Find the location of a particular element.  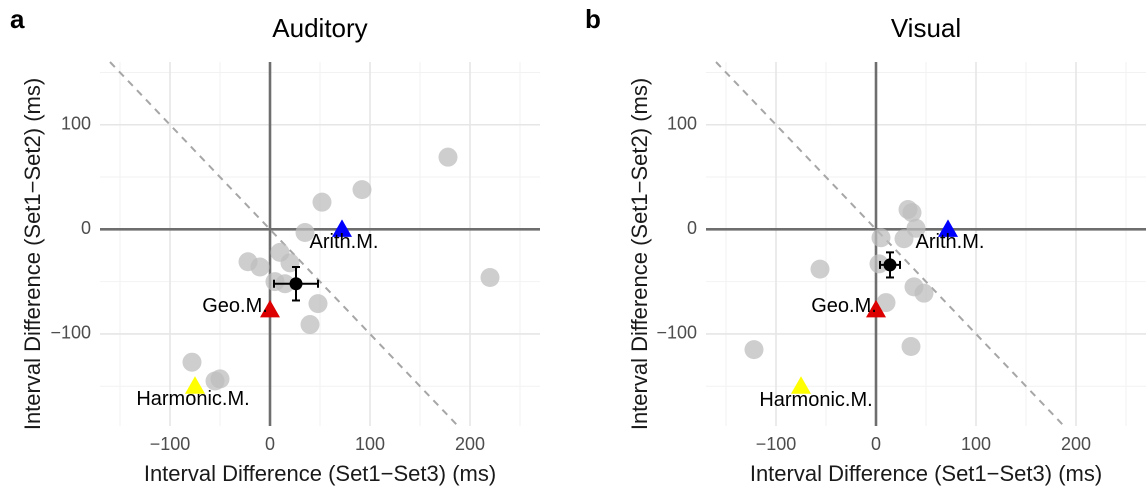

panel-letter: b is located at coordinates (593, 19).